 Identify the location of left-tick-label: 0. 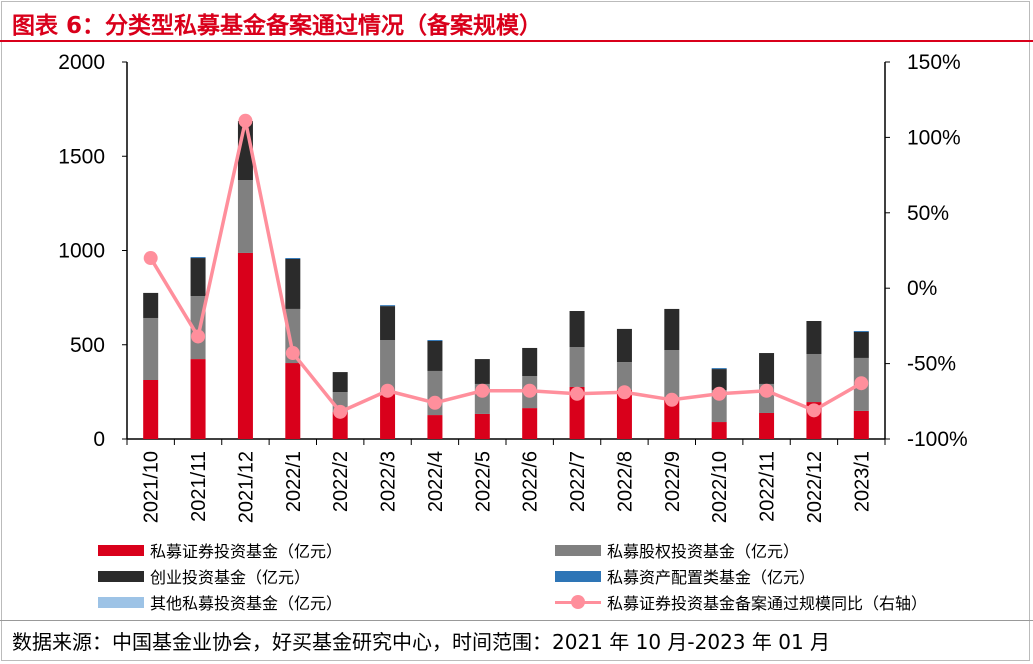
(99, 439).